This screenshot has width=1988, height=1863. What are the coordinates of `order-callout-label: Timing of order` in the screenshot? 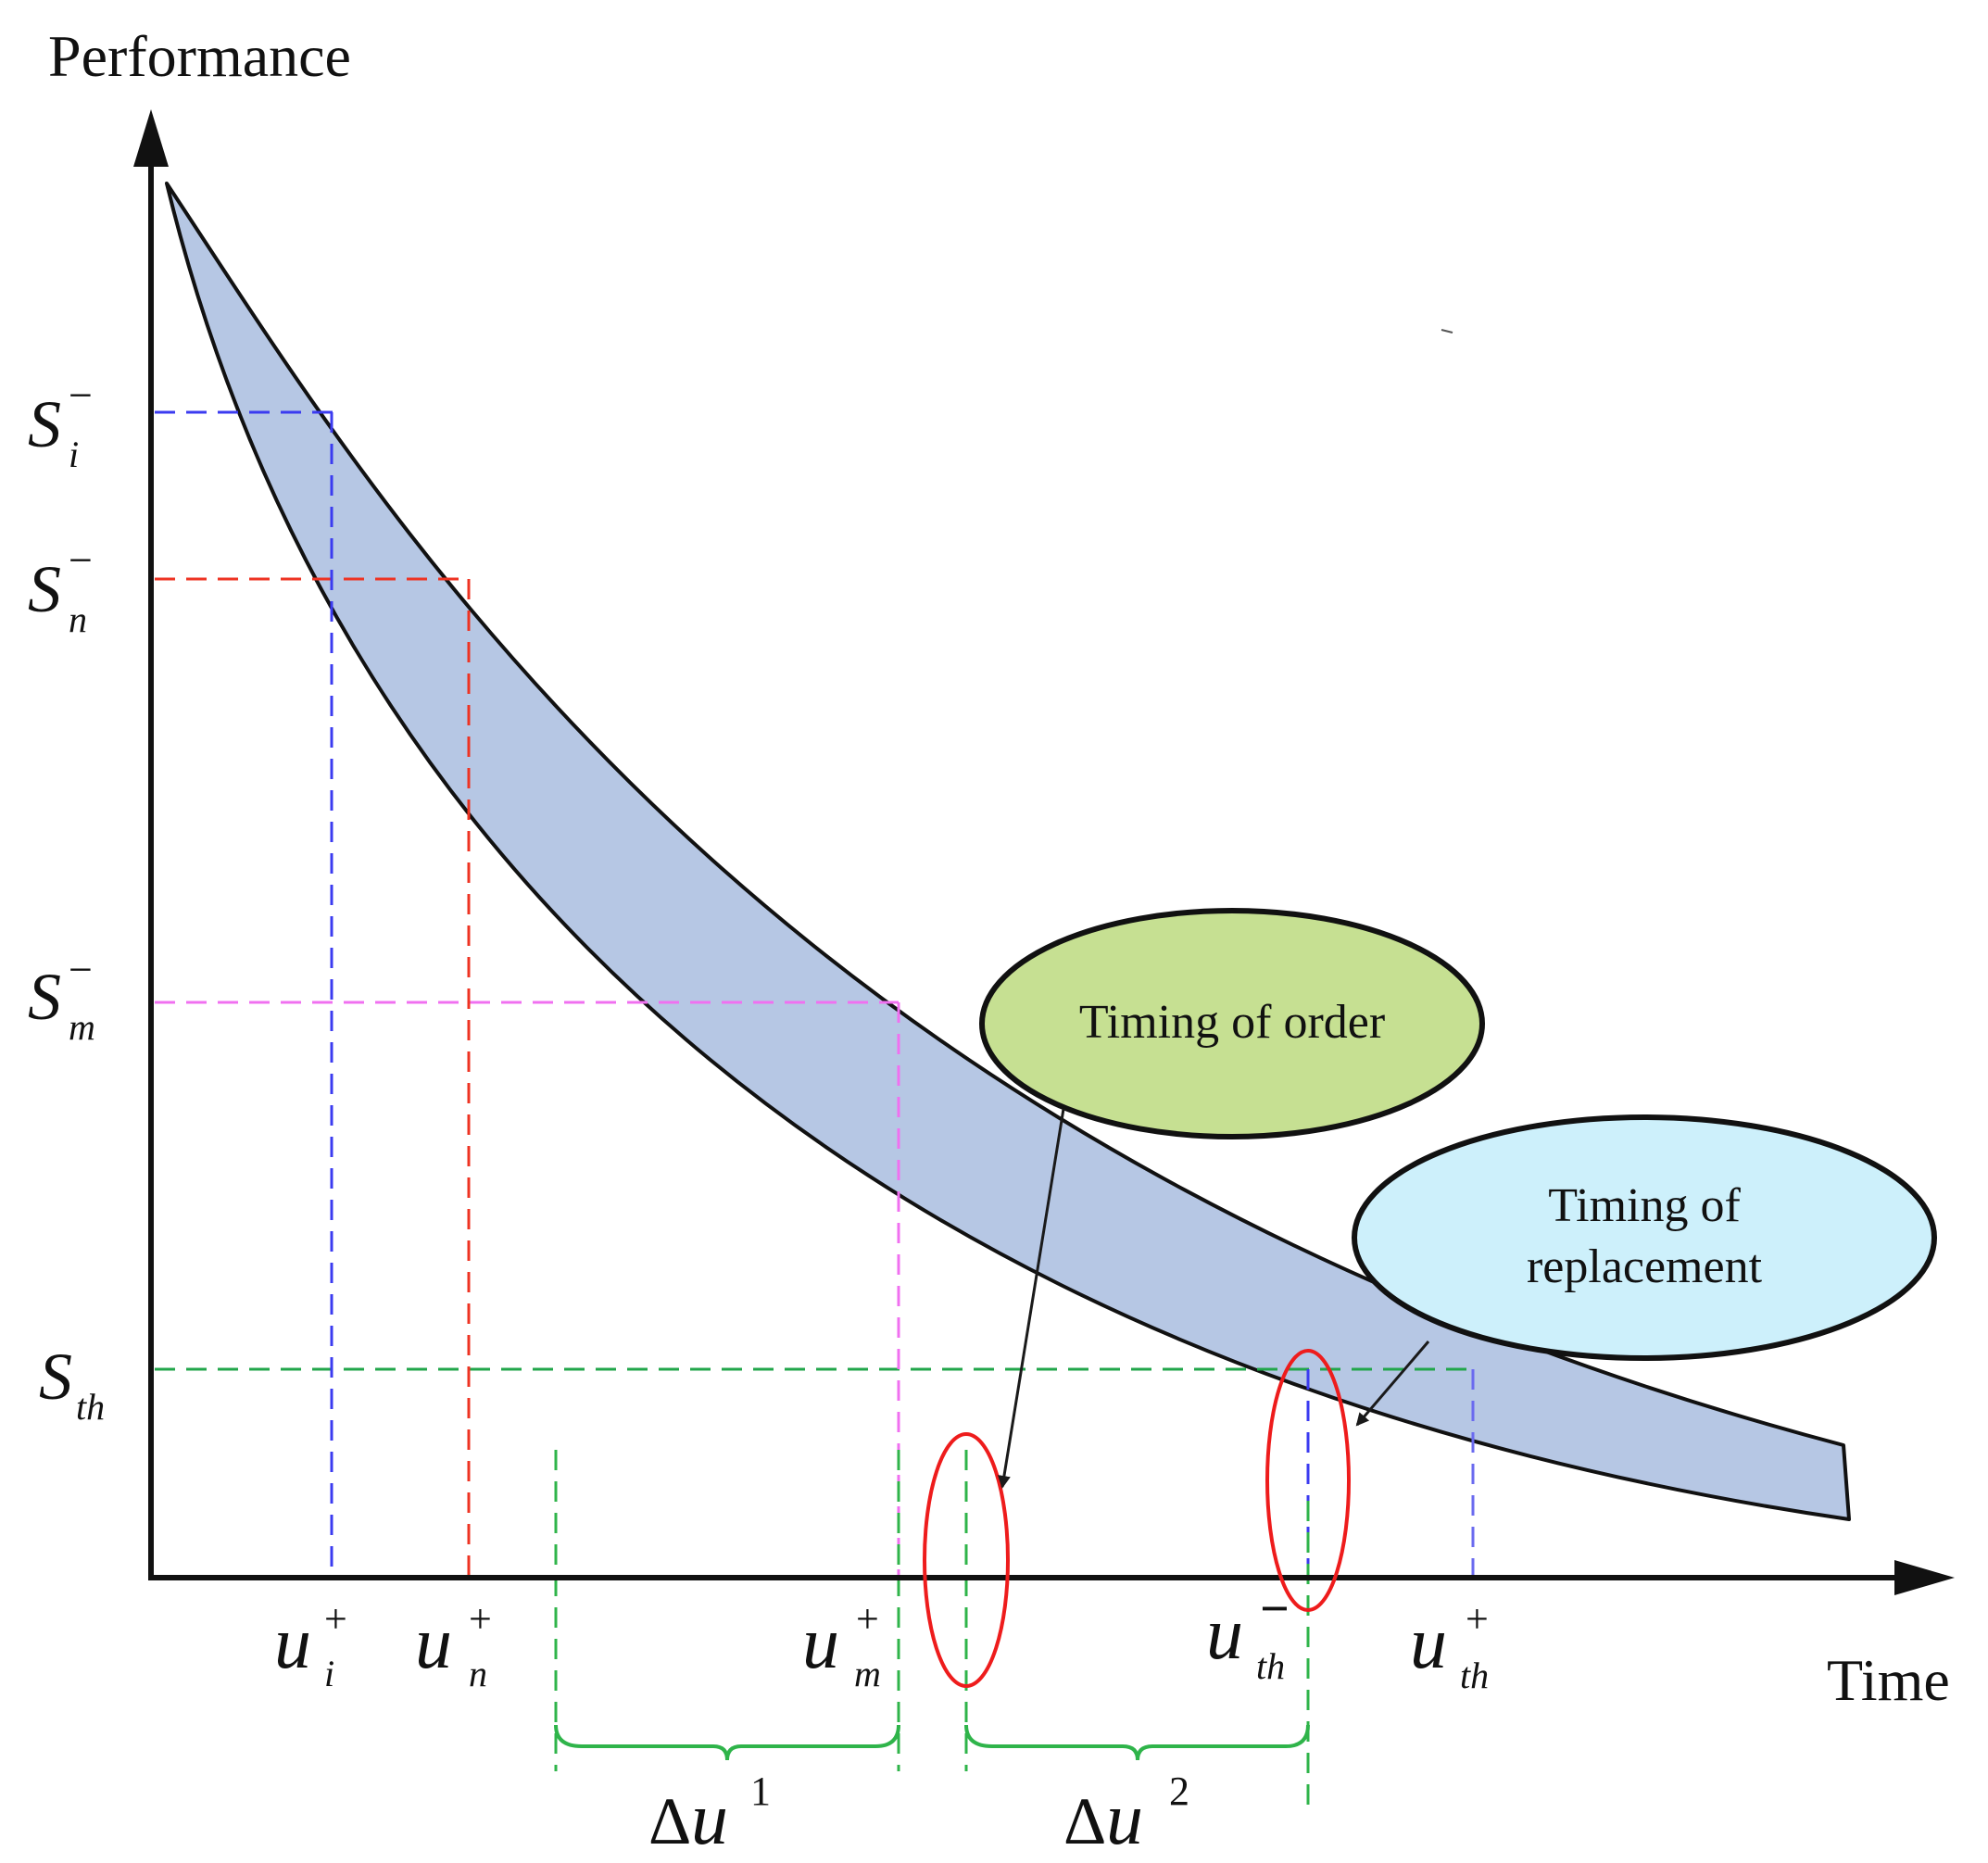 It's located at (1232, 1022).